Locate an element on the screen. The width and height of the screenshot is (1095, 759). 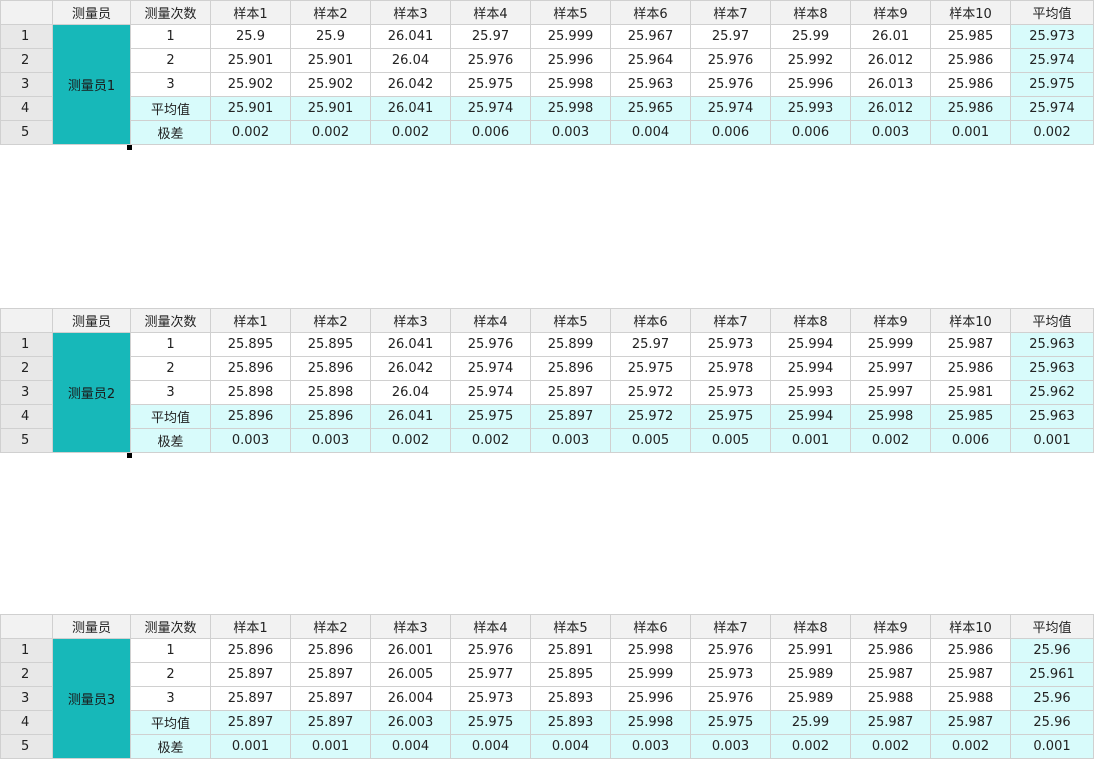
sample-cell: 25.992 is located at coordinates (810, 60).